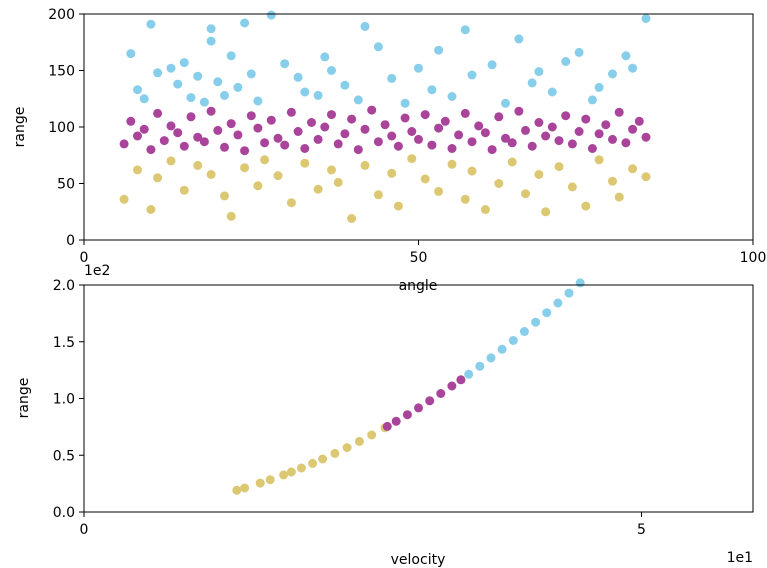 The width and height of the screenshot is (767, 568). Describe the element at coordinates (419, 258) in the screenshot. I see `top-x-tick-label: 50` at that location.